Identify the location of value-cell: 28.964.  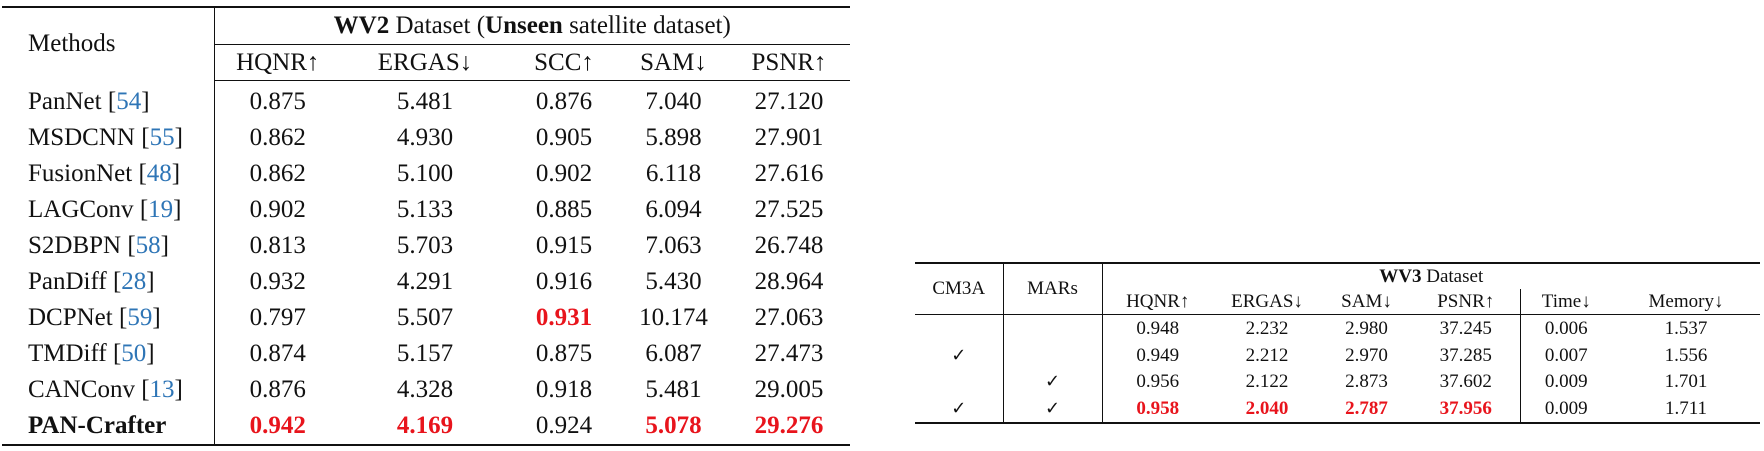
(789, 281).